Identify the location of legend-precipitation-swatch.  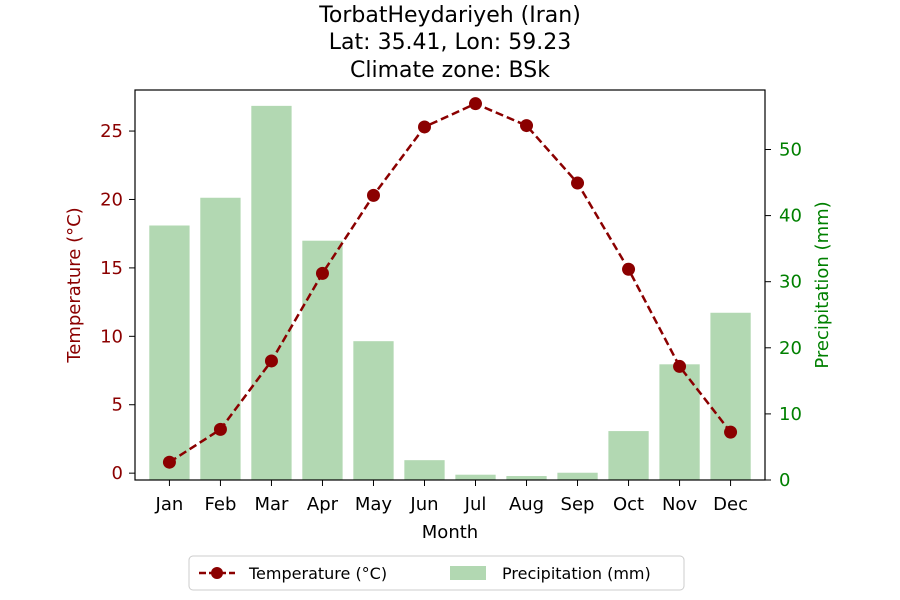
(468, 573).